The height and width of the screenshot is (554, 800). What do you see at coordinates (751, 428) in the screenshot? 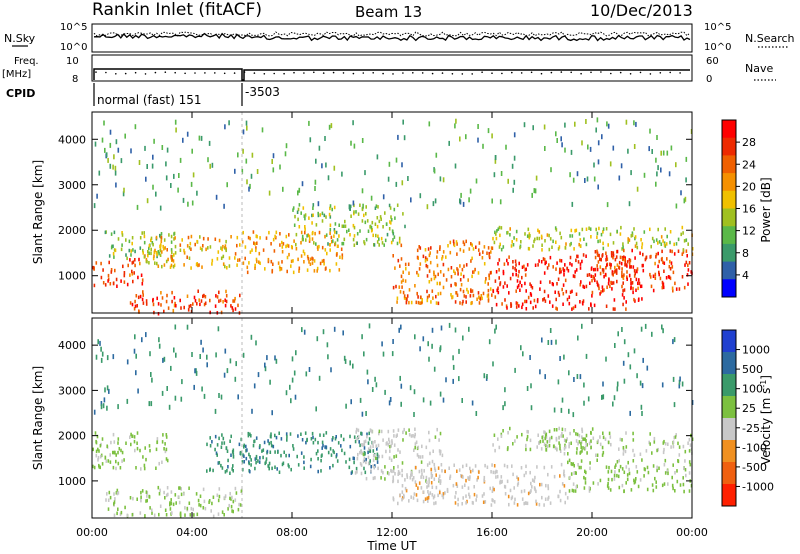
I see `colorbar-tick-label: -25` at bounding box center [751, 428].